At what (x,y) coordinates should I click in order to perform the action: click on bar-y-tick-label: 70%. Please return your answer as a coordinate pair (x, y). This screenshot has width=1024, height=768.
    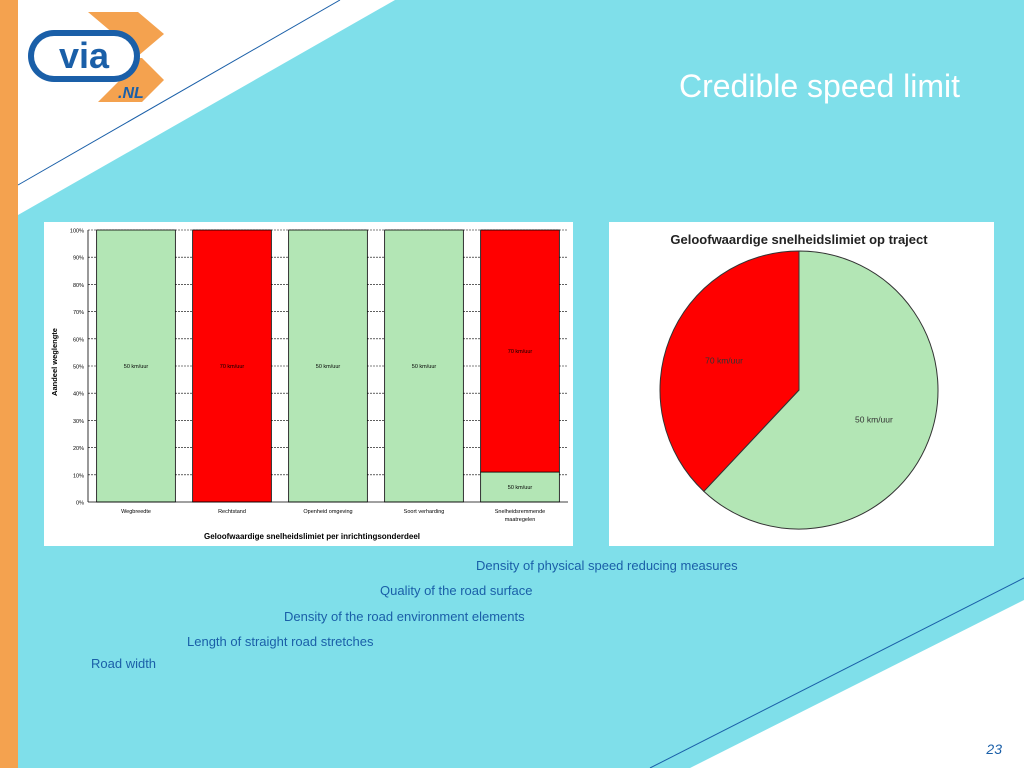
    Looking at the image, I should click on (78, 313).